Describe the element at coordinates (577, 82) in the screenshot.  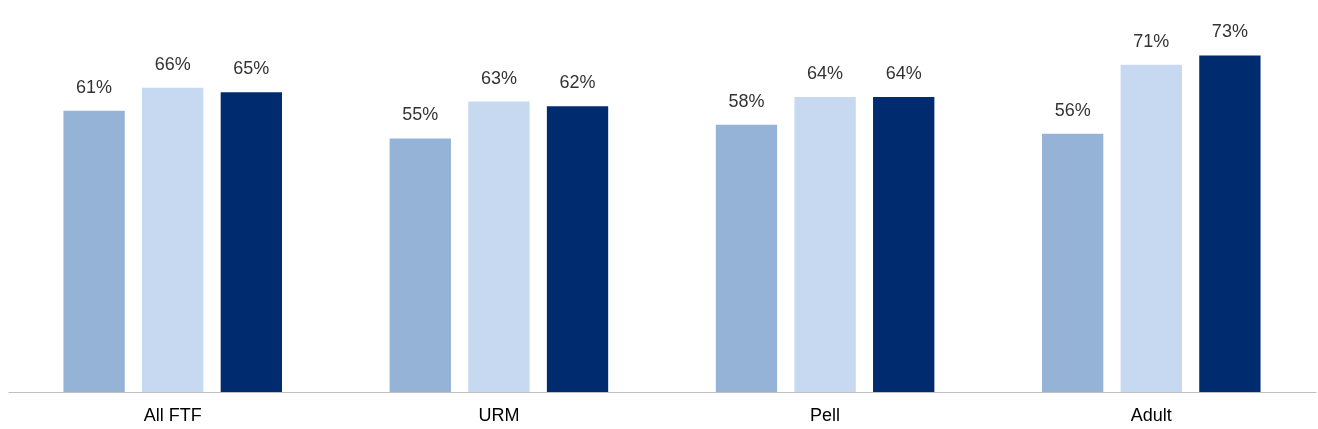
I see `data-label: 62%` at that location.